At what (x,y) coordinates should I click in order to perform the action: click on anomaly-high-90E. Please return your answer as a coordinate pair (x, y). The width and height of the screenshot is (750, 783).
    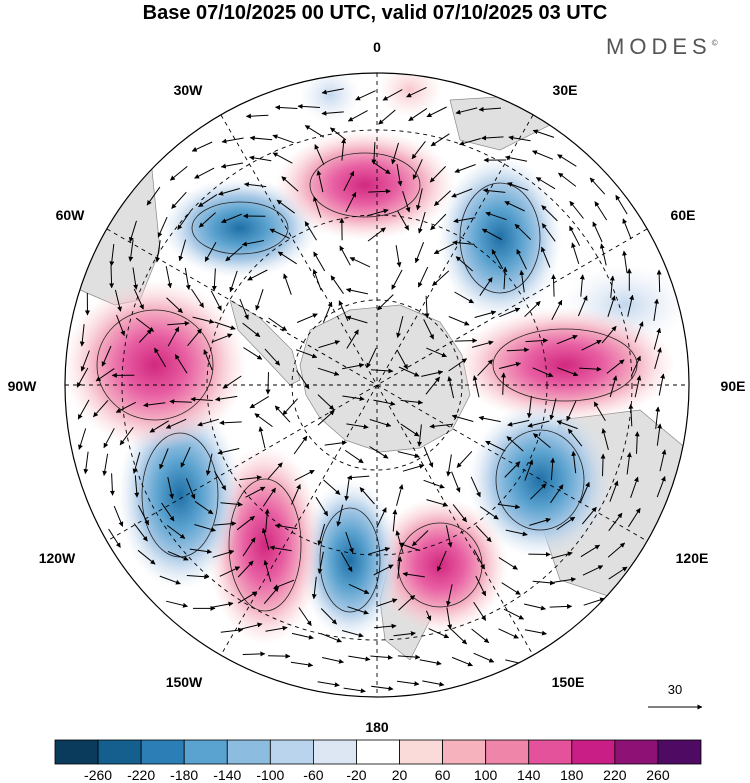
    Looking at the image, I should click on (565, 365).